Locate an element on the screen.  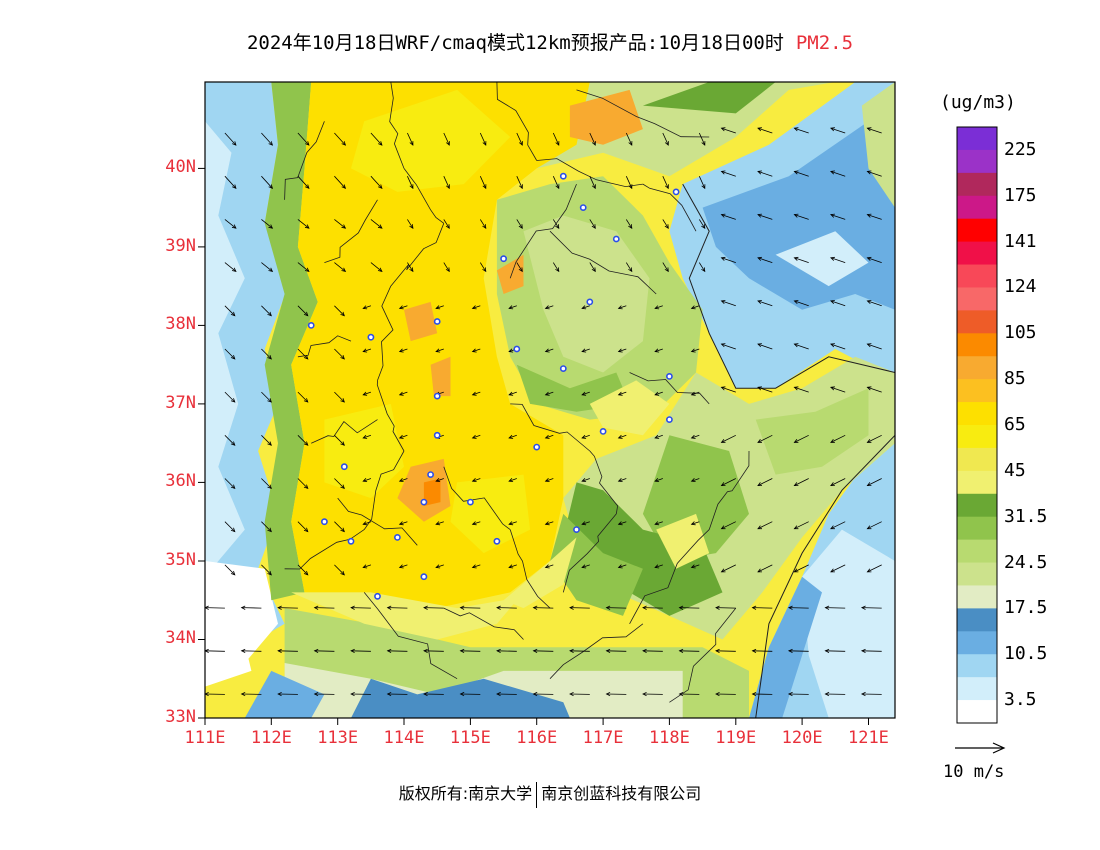
legend-label: 10.5 is located at coordinates (1026, 654).